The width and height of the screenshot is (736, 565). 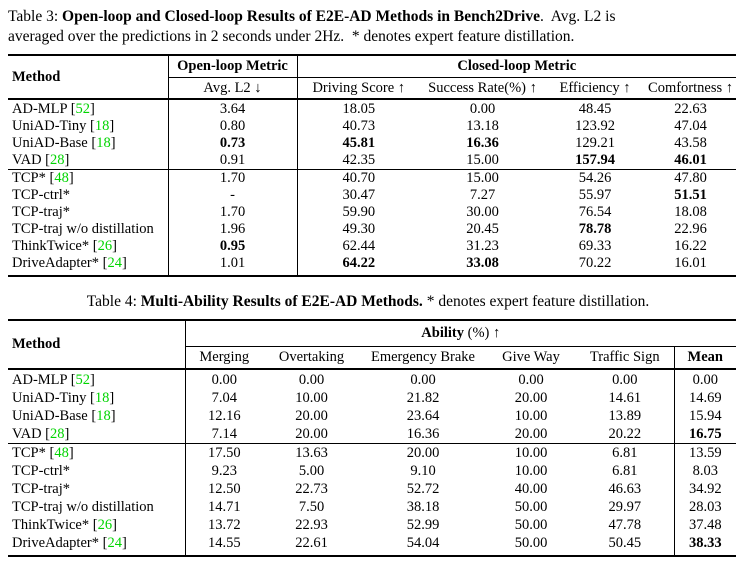 I want to click on value-cell: 20.00, so click(x=423, y=452).